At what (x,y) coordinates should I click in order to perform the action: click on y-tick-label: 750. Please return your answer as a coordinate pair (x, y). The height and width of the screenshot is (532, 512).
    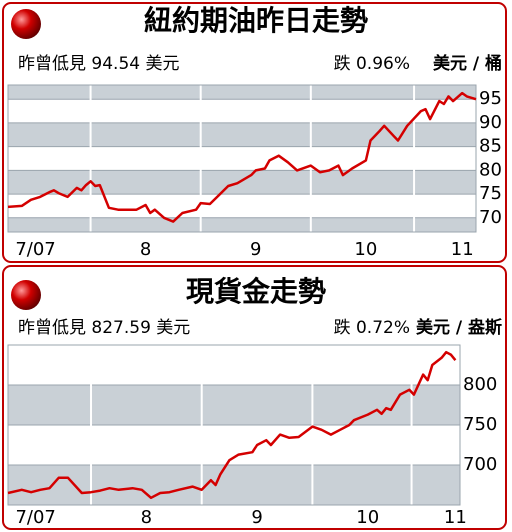
    Looking at the image, I should click on (480, 424).